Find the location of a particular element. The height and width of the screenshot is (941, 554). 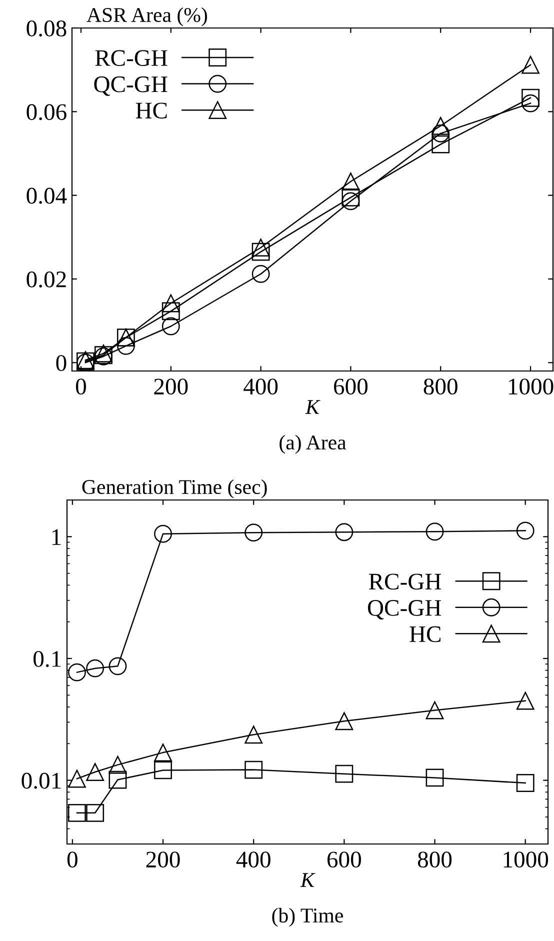

y-tick-label: 0.01 is located at coordinates (41, 780).